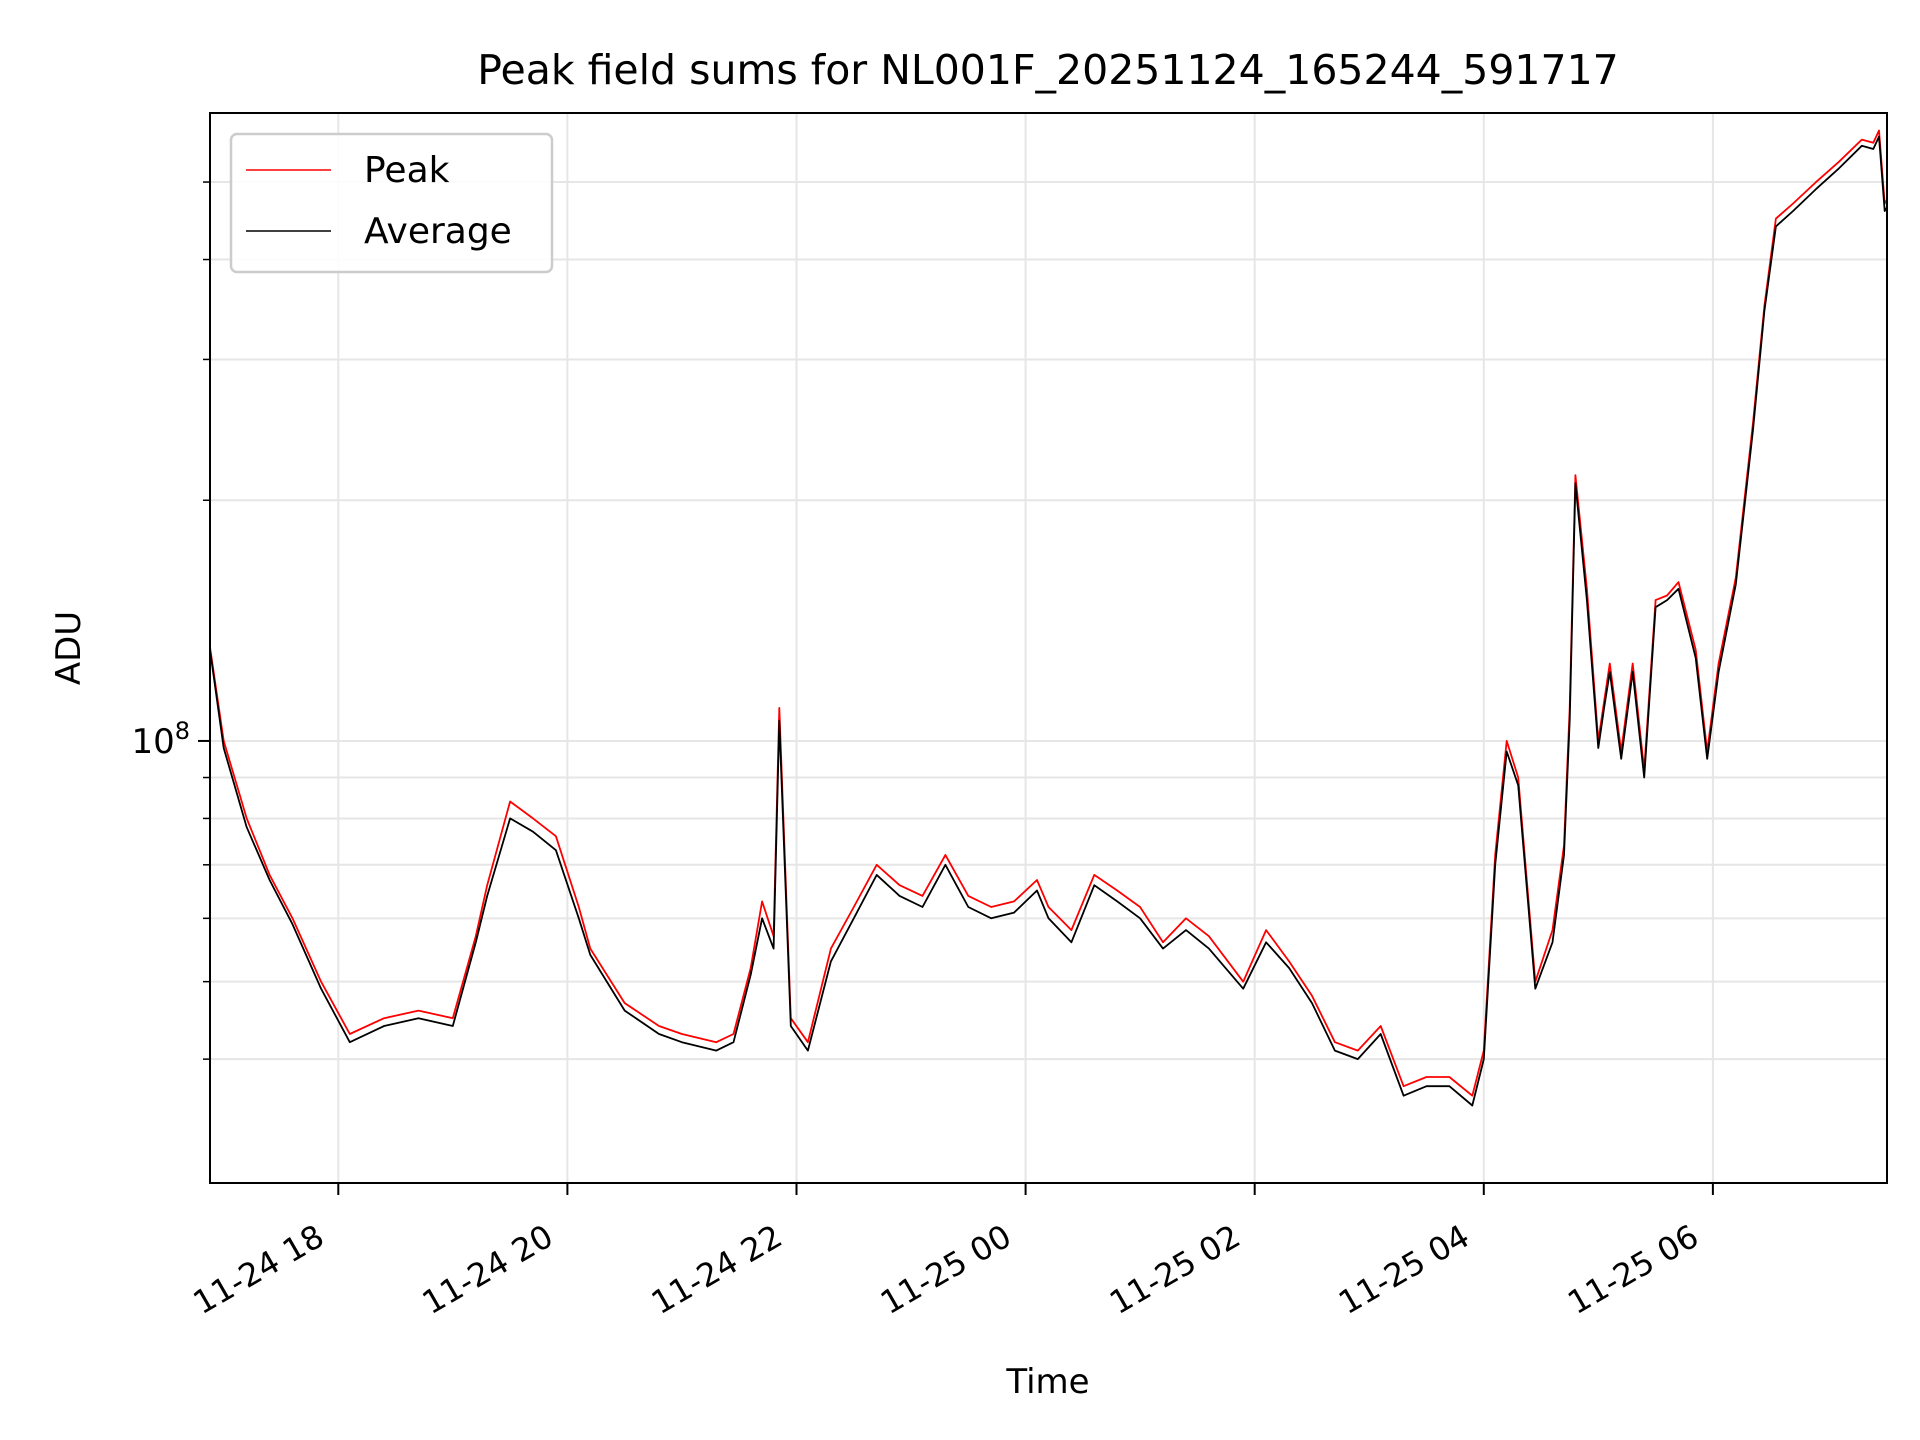 This screenshot has width=1920, height=1440. I want to click on legend-peak-label: Peak, so click(407, 170).